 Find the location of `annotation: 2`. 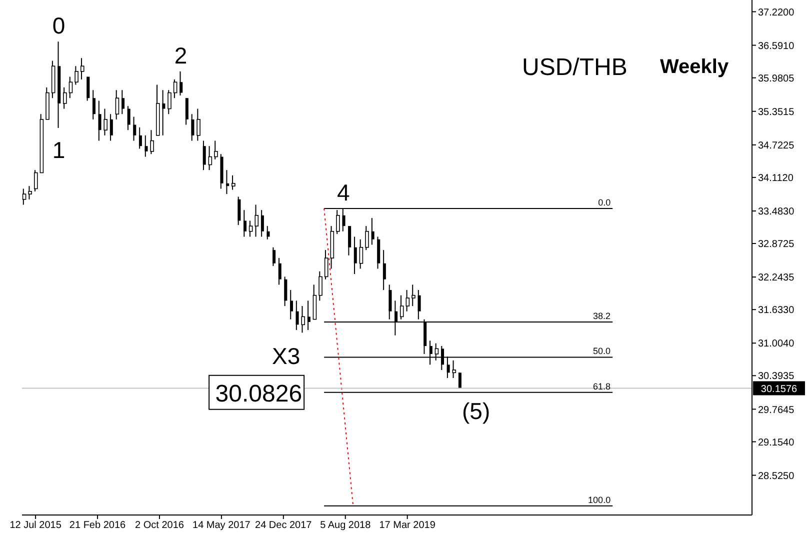

annotation: 2 is located at coordinates (181, 55).